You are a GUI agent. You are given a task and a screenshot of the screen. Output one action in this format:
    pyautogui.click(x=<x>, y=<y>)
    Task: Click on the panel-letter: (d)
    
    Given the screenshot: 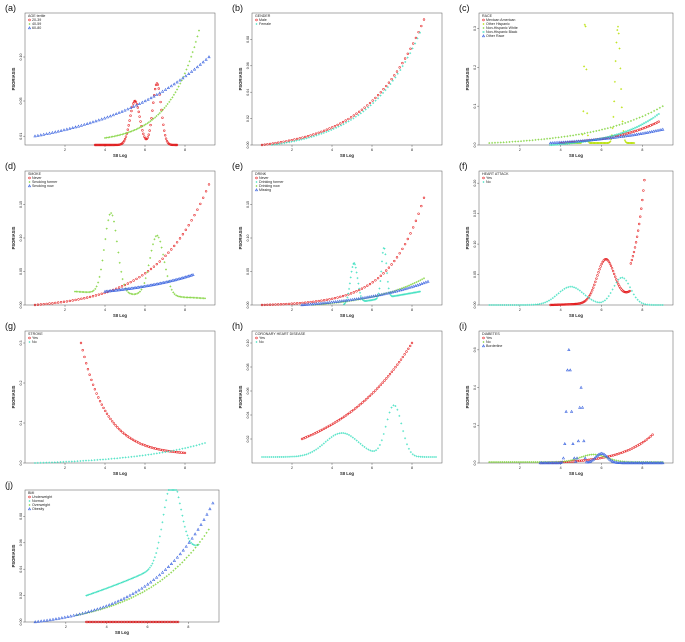 What is the action you would take?
    pyautogui.click(x=10, y=166)
    